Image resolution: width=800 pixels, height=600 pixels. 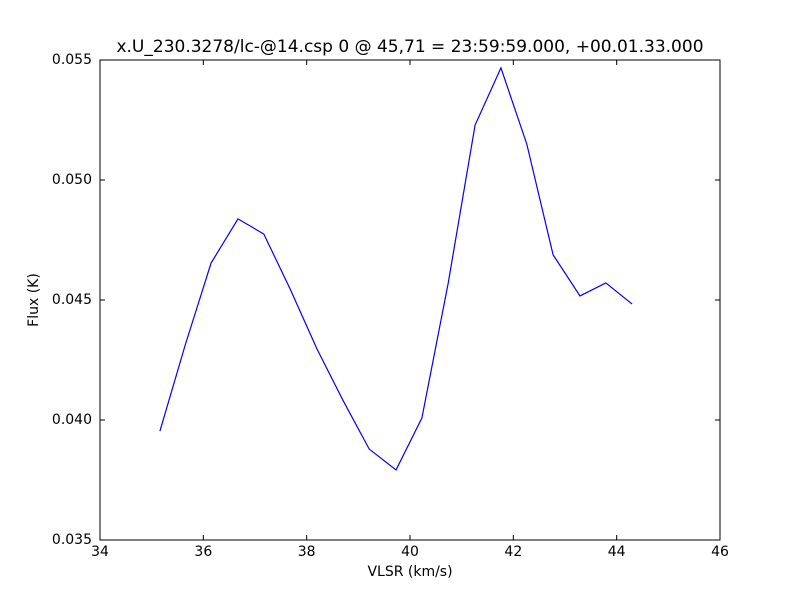 I want to click on y-tick-label: 0.045, so click(x=72, y=300).